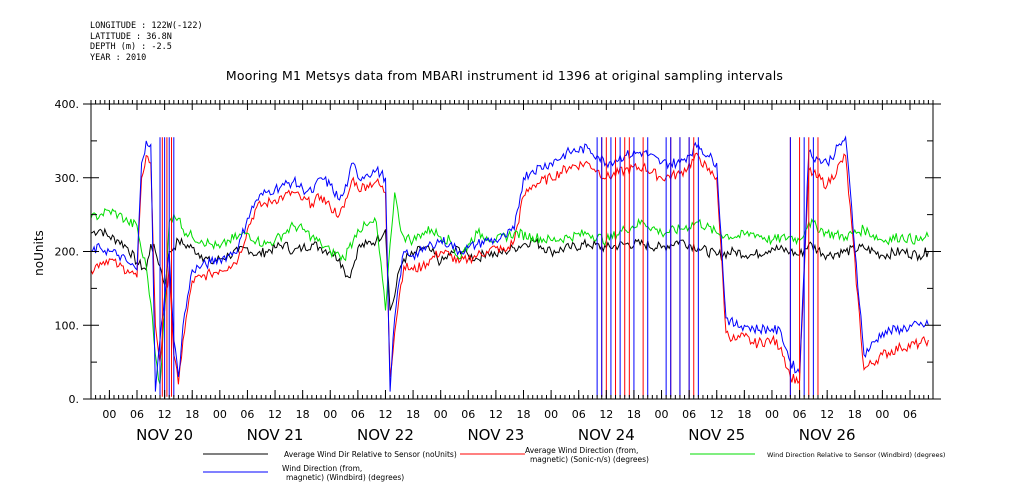 This screenshot has height=504, width=1009. Describe the element at coordinates (385, 414) in the screenshot. I see `x-tick-label-10: 12` at that location.